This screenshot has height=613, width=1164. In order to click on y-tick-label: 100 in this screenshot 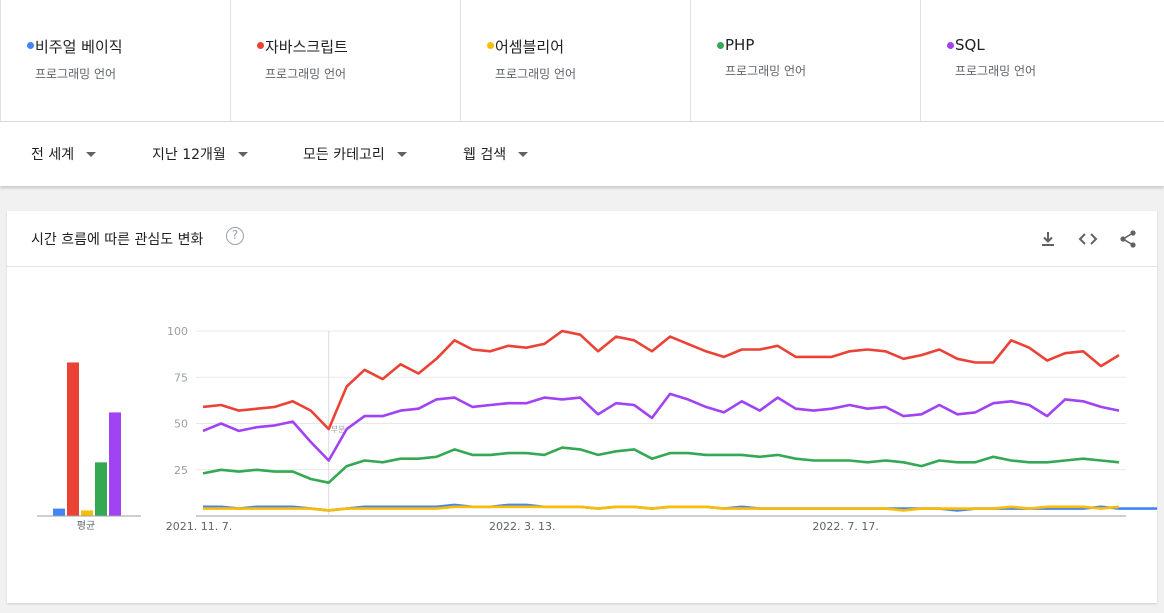, I will do `click(177, 331)`.